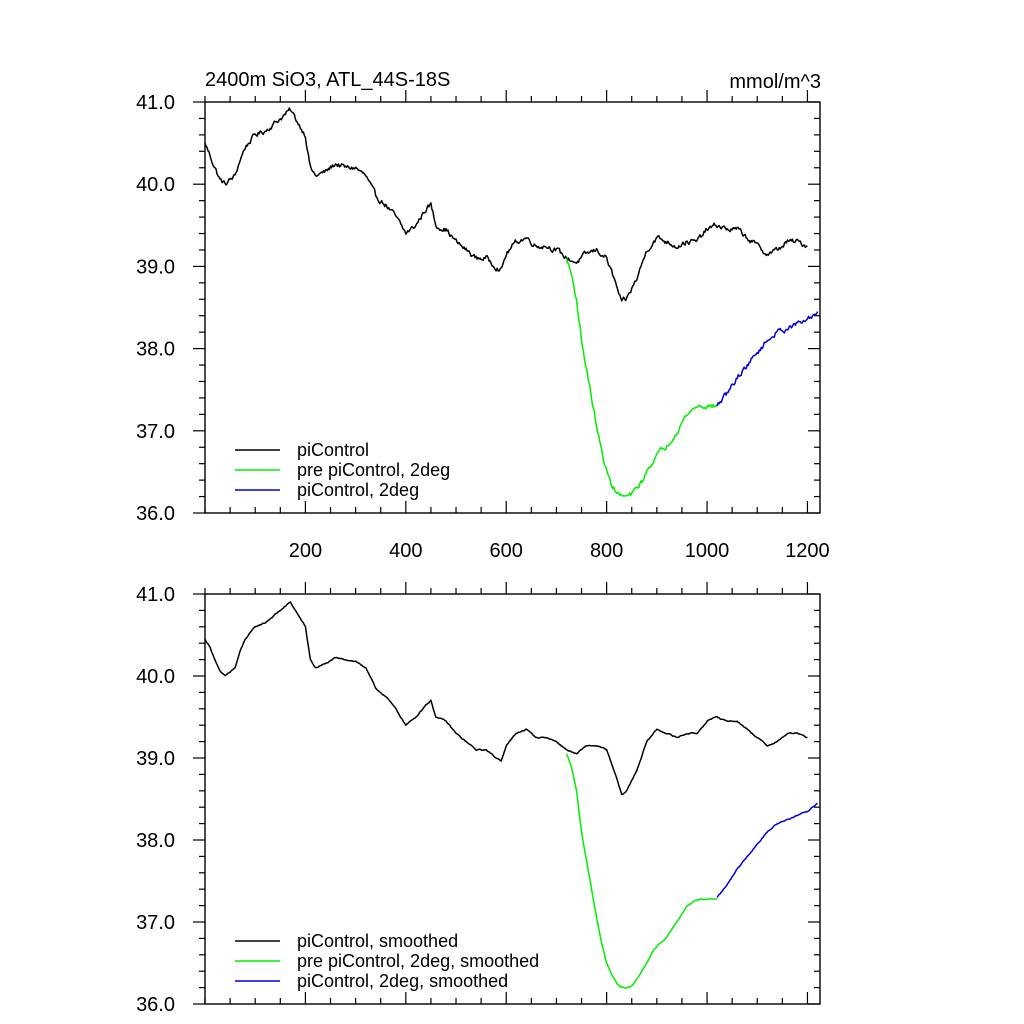 The height and width of the screenshot is (1024, 1024). What do you see at coordinates (358, 490) in the screenshot?
I see `legend-label: piControl, 2deg` at bounding box center [358, 490].